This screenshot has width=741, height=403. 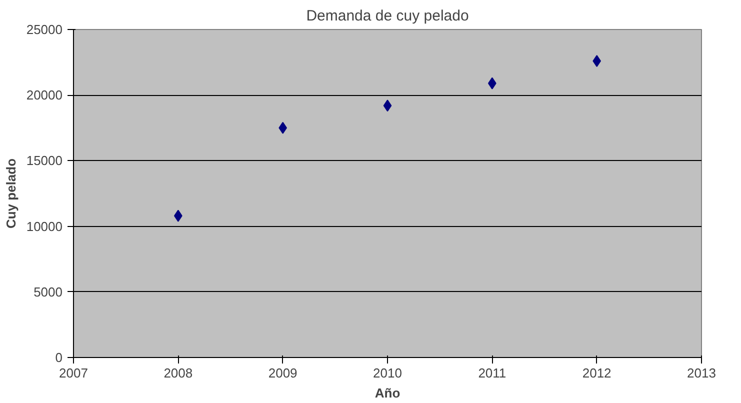 What do you see at coordinates (492, 373) in the screenshot?
I see `x-tick-label: 2011` at bounding box center [492, 373].